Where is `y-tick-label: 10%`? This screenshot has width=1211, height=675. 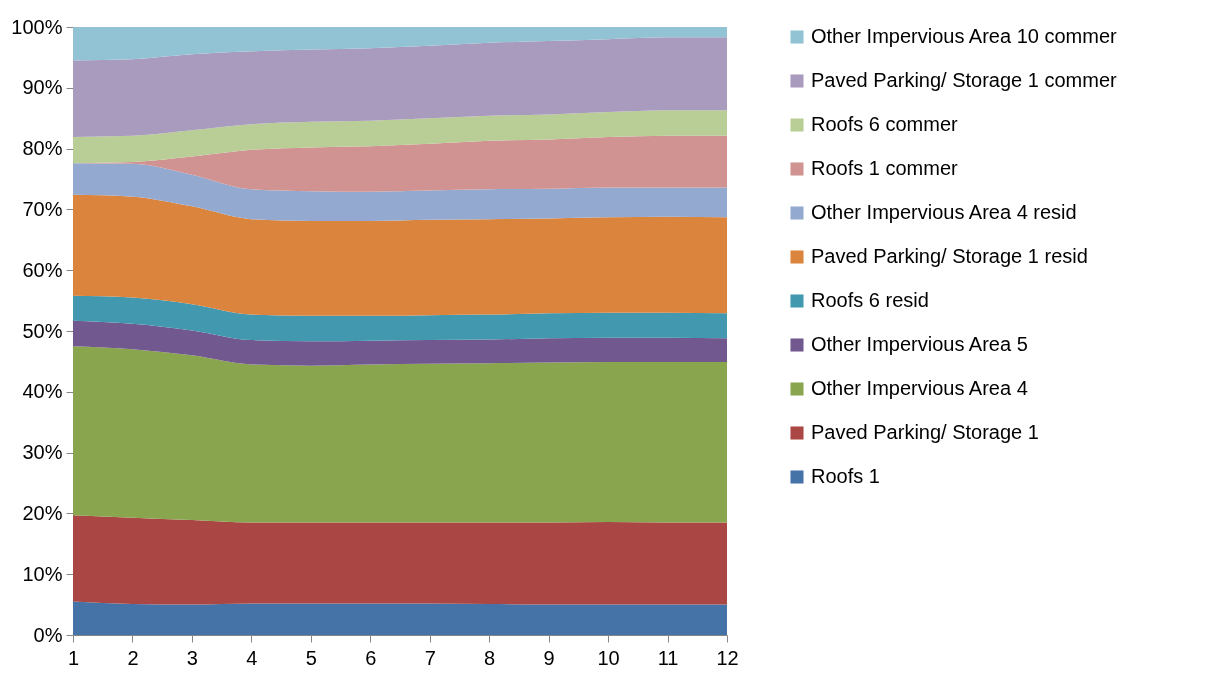
y-tick-label: 10% is located at coordinates (42, 573).